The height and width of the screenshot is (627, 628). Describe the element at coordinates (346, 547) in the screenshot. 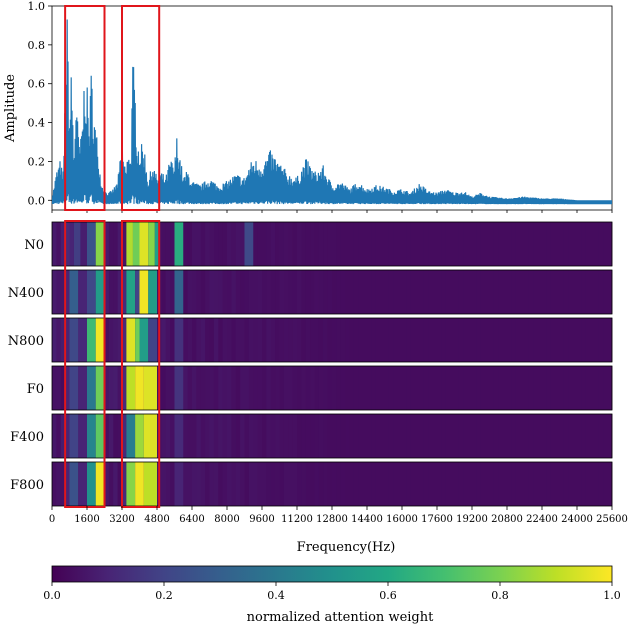

I see `heatmap-x-axis-label: Frequency(Hz)` at that location.